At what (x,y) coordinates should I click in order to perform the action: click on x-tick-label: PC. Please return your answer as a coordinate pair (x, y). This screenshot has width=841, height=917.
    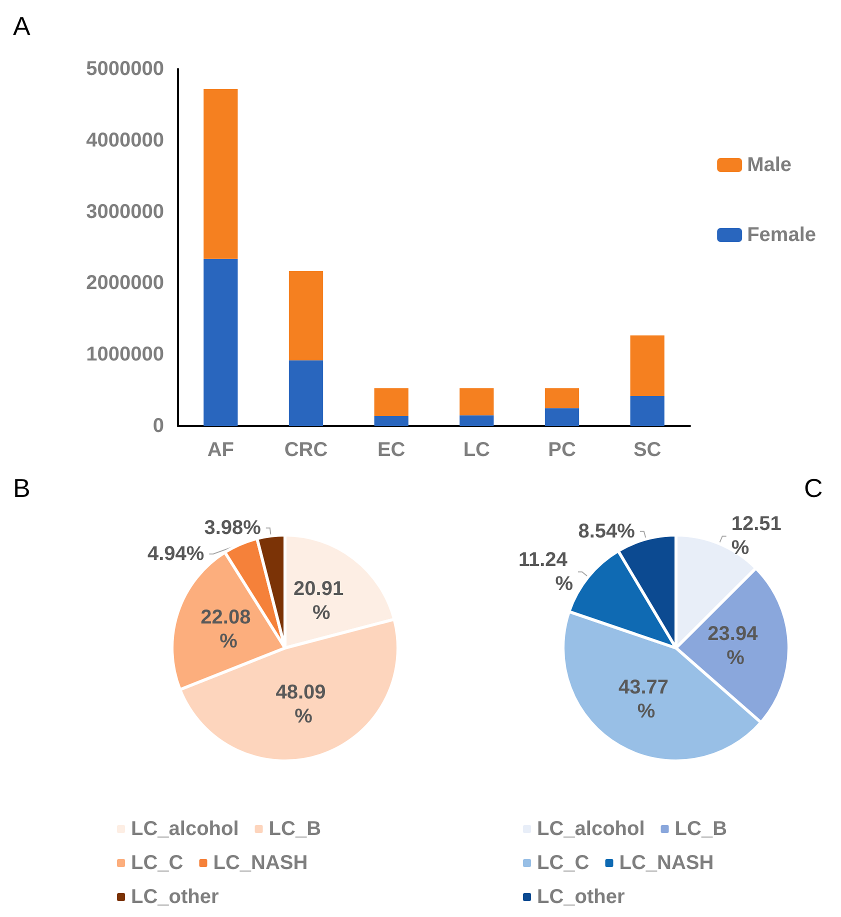
    Looking at the image, I should click on (562, 450).